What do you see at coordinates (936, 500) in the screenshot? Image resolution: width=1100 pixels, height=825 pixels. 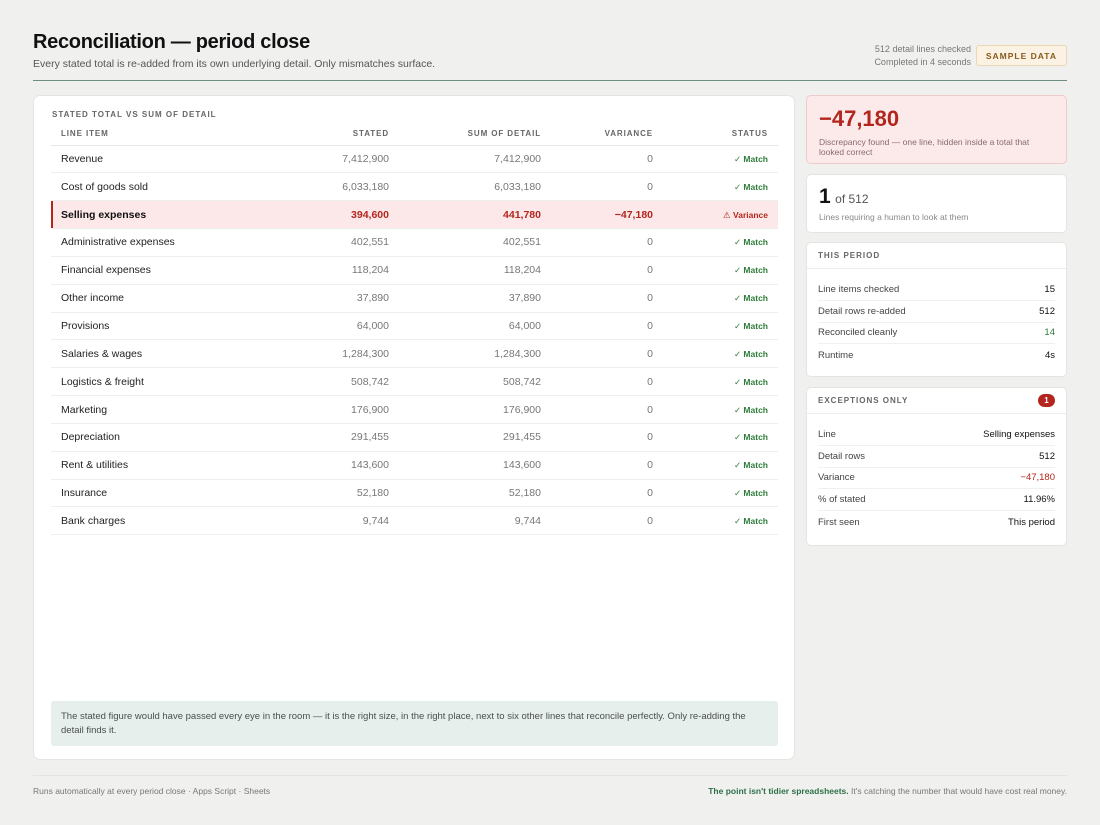 I see `stat-row: % of stated 11.96%` at bounding box center [936, 500].